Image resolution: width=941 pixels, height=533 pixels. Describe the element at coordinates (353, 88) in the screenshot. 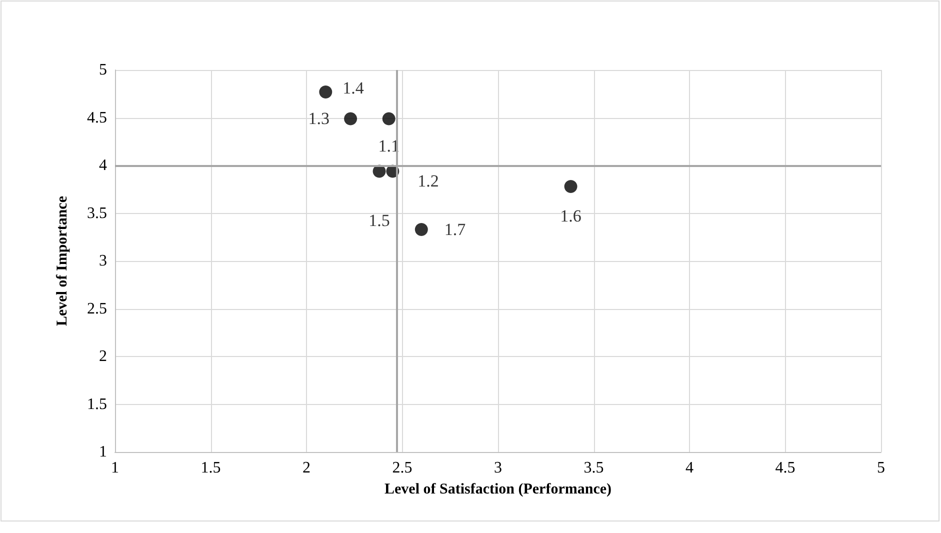

I see `annotation: 1.4` at that location.